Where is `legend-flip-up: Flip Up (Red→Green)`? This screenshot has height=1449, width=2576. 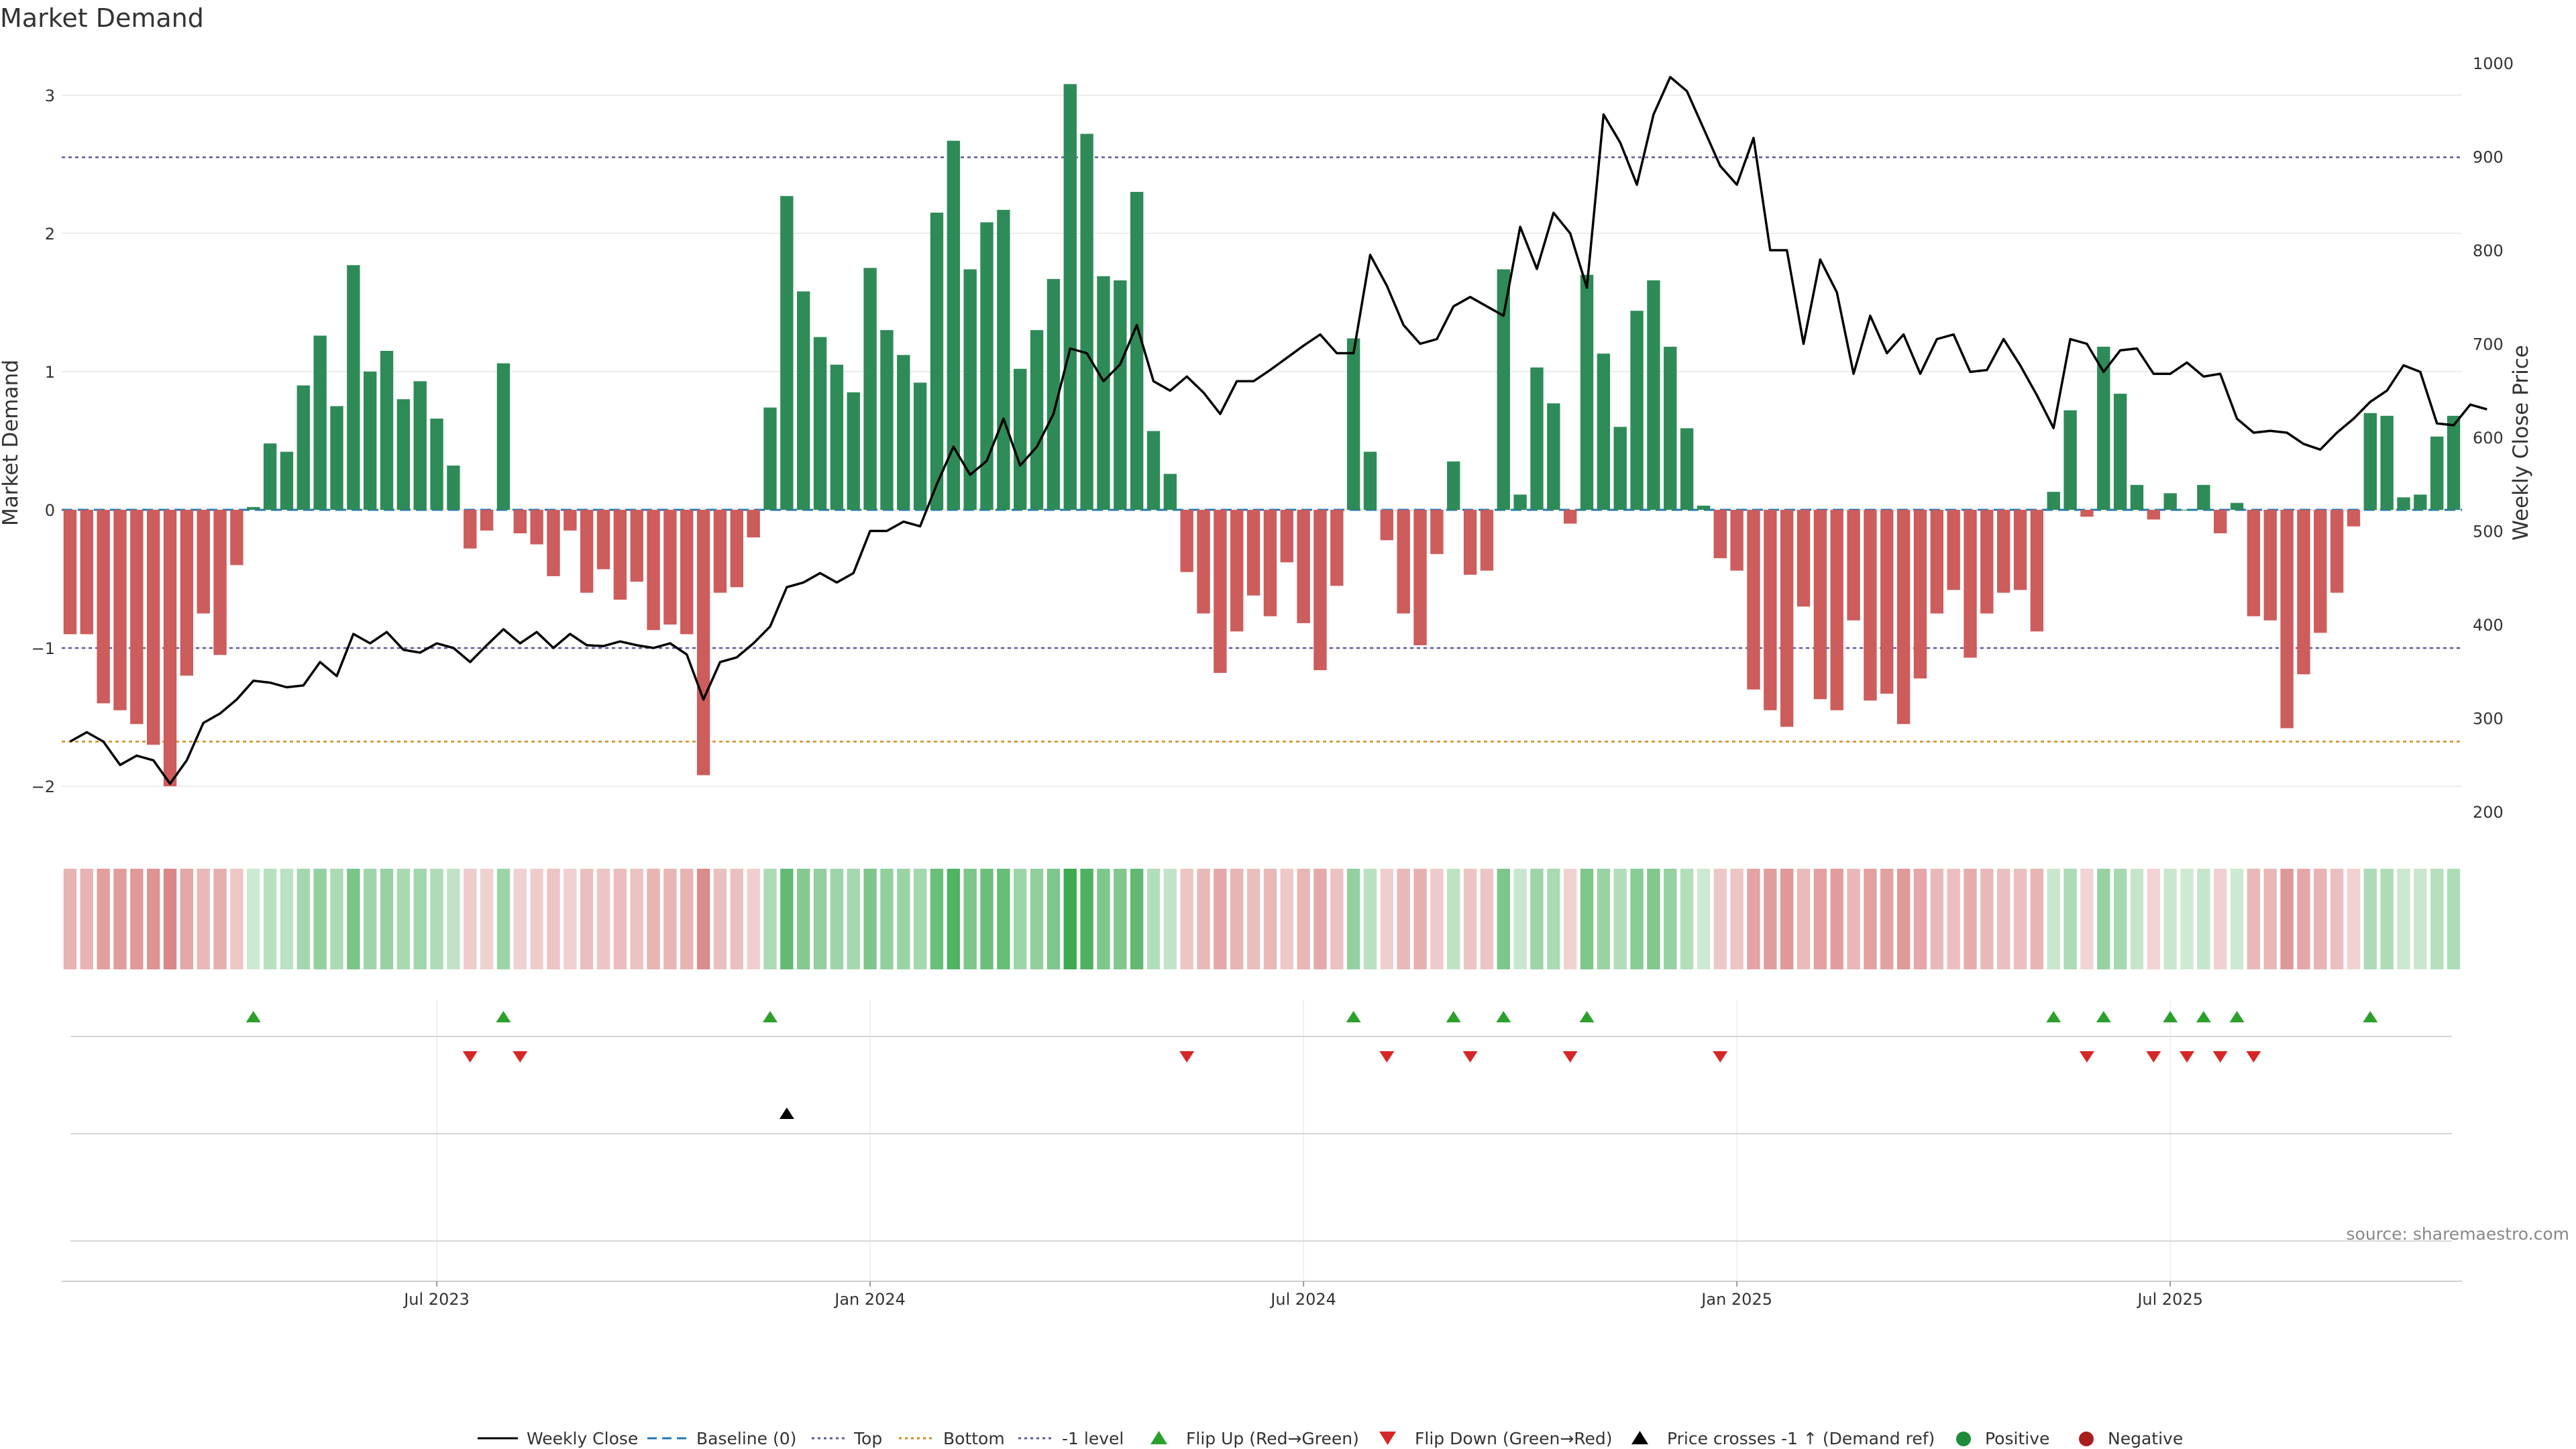 legend-flip-up: Flip Up (Red→Green) is located at coordinates (1272, 1438).